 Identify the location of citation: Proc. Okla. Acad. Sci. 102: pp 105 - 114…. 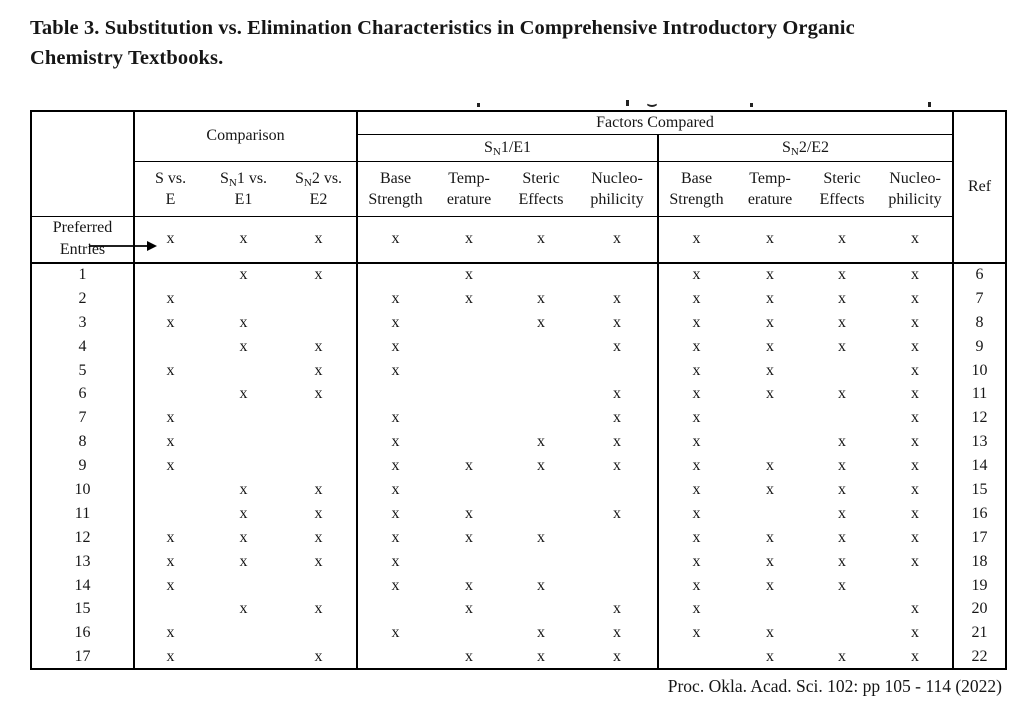
(834, 686).